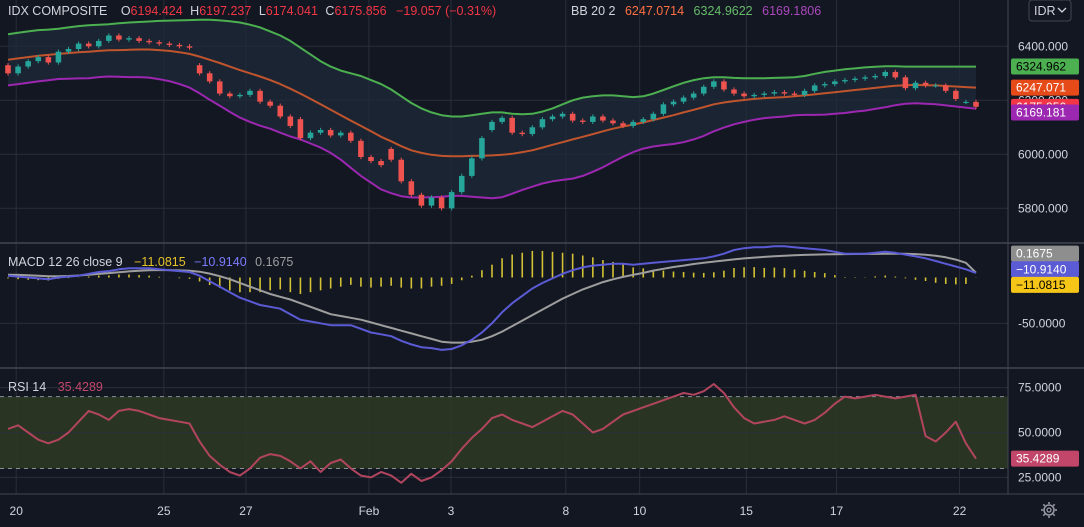  What do you see at coordinates (488, 511) in the screenshot?
I see `time-axis: 20 25 27 Feb 3 8 10 15 17 22` at bounding box center [488, 511].